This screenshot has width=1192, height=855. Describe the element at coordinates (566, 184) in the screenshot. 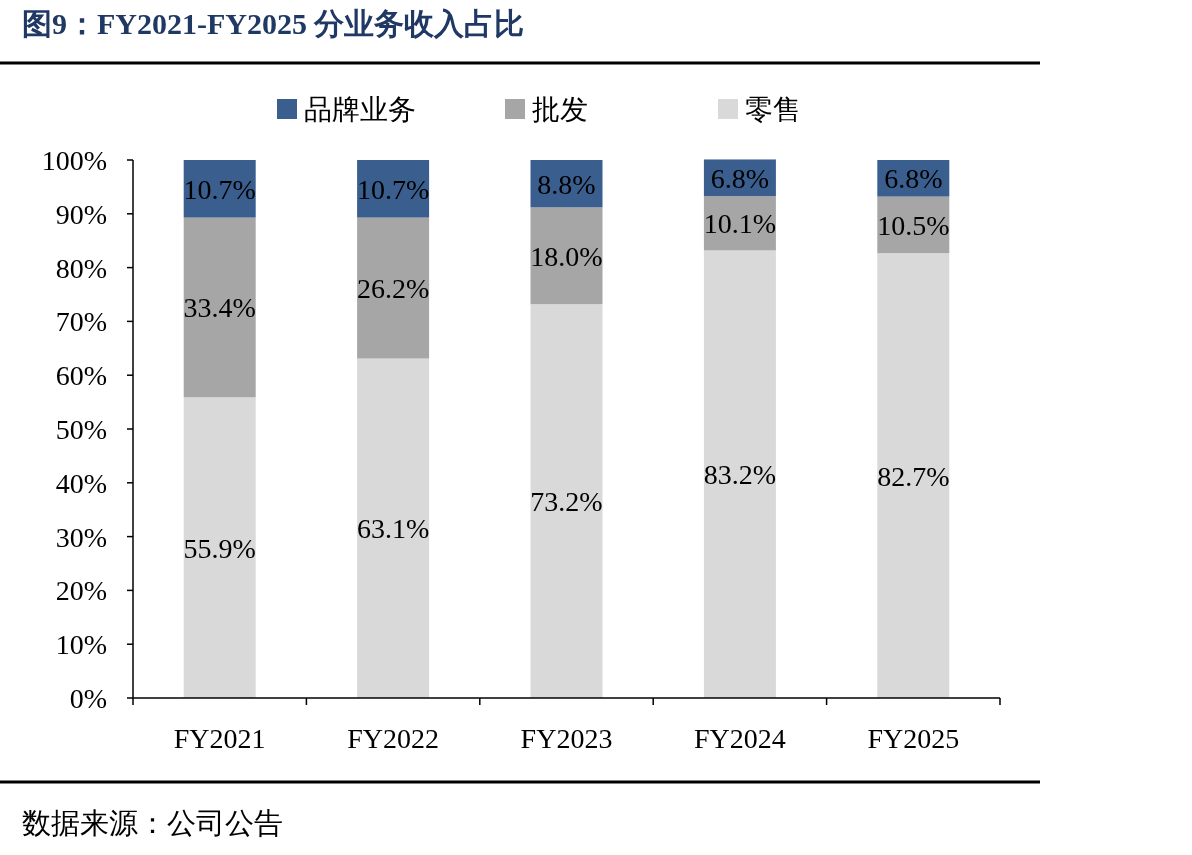

I see `data-label: 8.8%` at that location.